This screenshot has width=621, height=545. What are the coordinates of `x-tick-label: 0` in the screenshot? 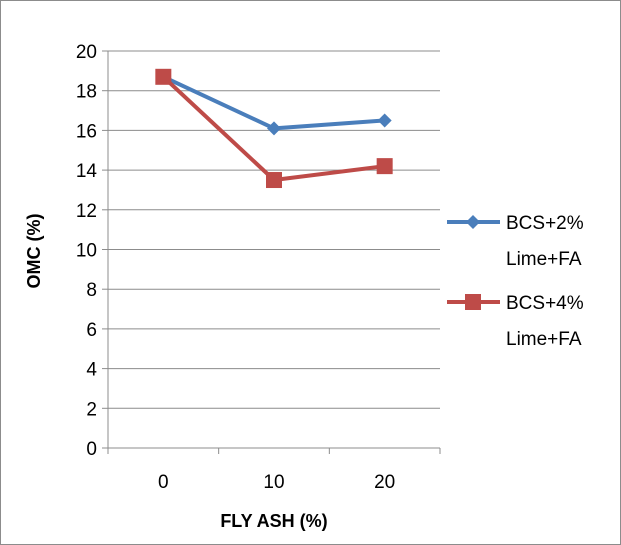 It's located at (163, 482).